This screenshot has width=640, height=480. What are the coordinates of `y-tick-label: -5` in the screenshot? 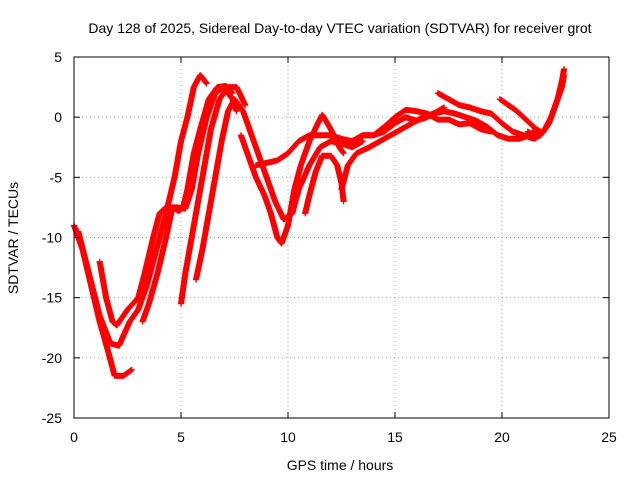 It's located at (56, 177).